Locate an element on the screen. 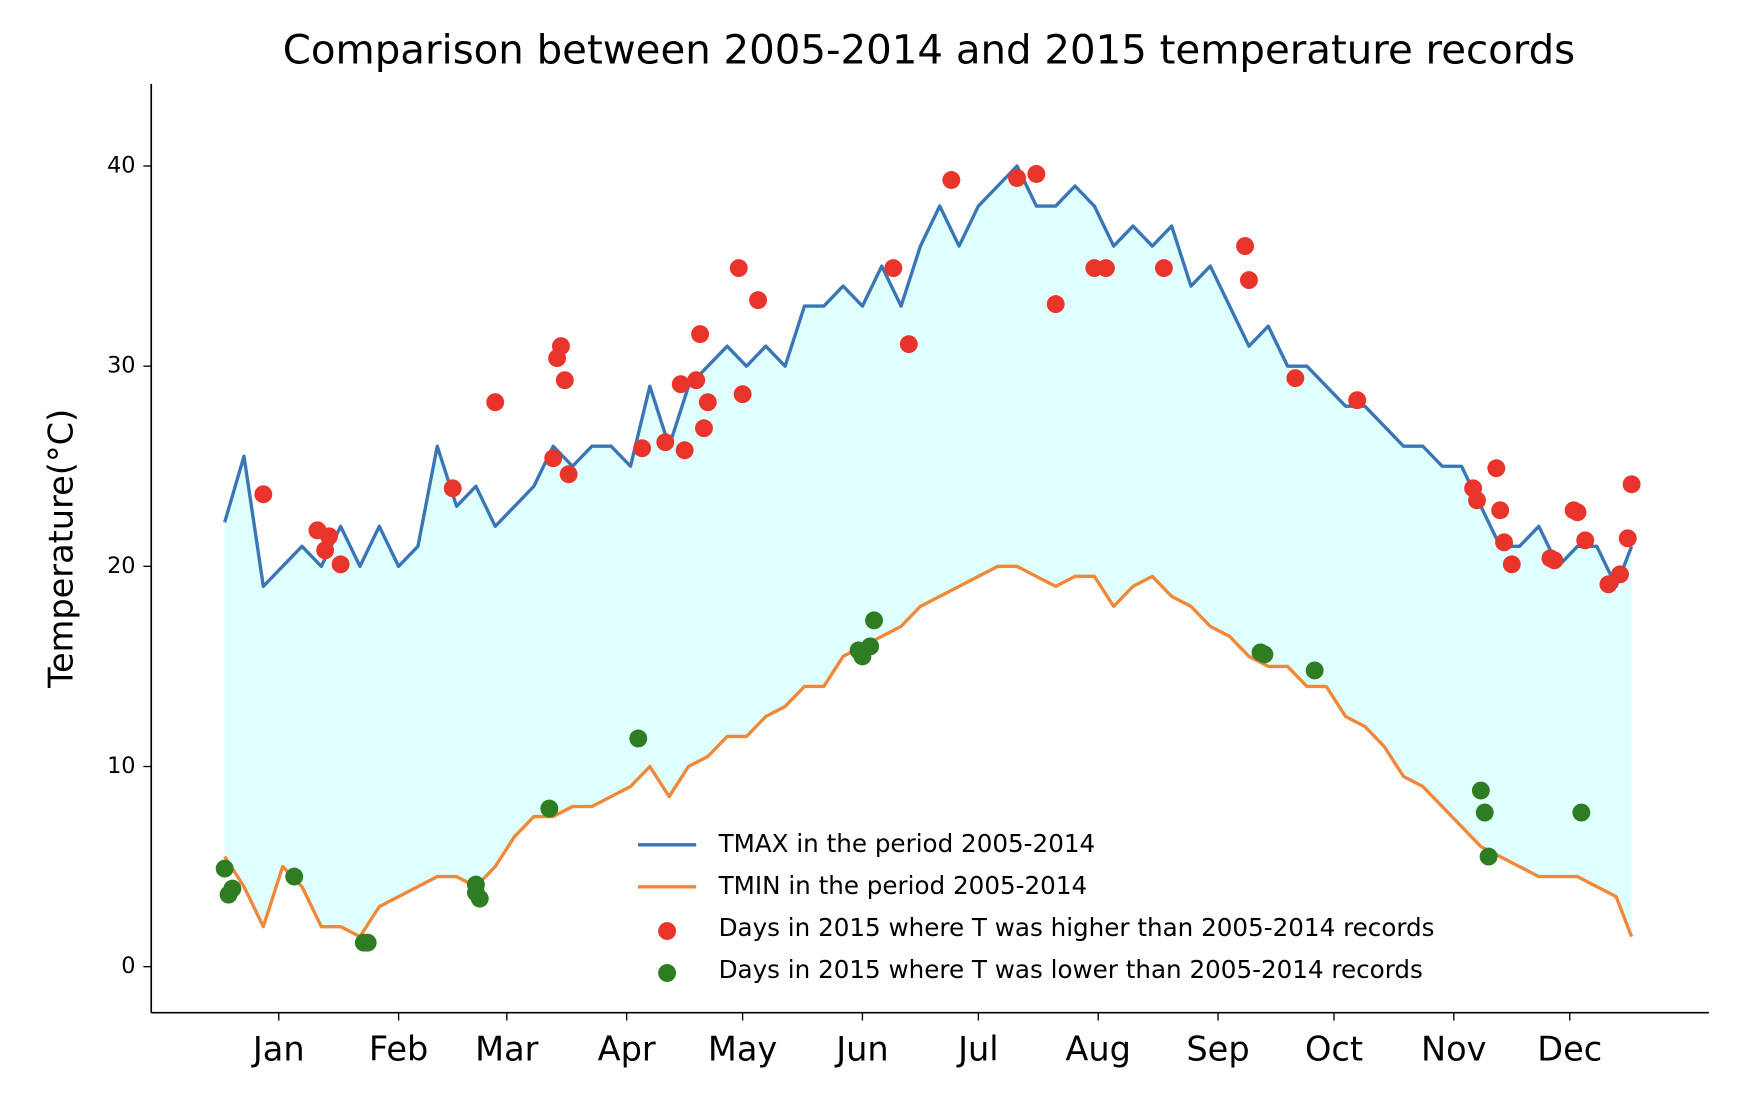 This screenshot has width=1746, height=1100. x-tick-label: Mar is located at coordinates (507, 1048).